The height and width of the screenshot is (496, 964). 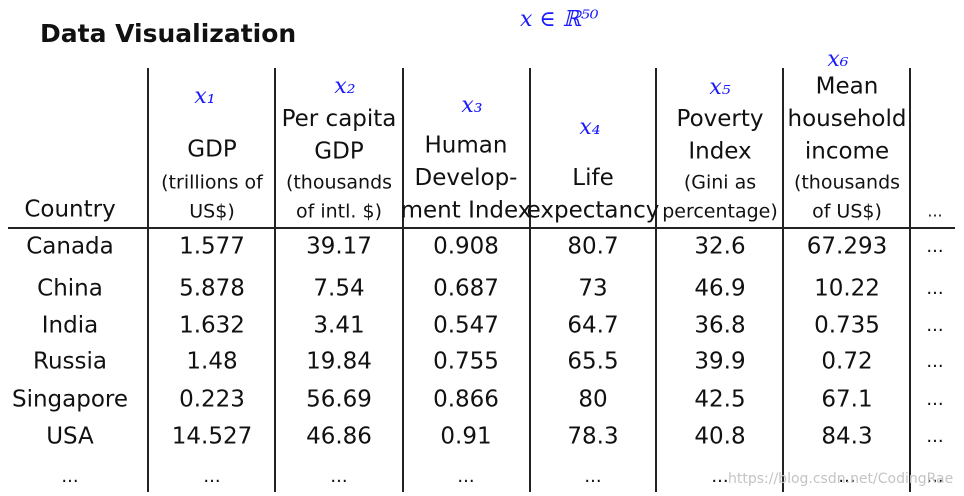 I want to click on feature-annotation: x₂, so click(x=344, y=86).